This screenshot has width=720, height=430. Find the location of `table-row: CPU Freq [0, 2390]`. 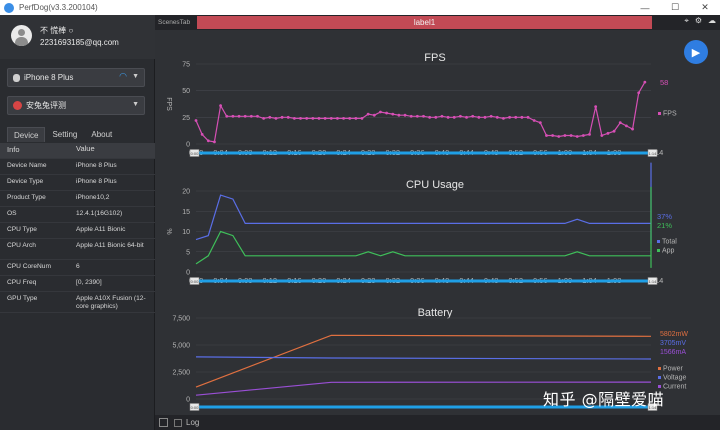

table-row: CPU Freq [0, 2390] is located at coordinates (77, 284).